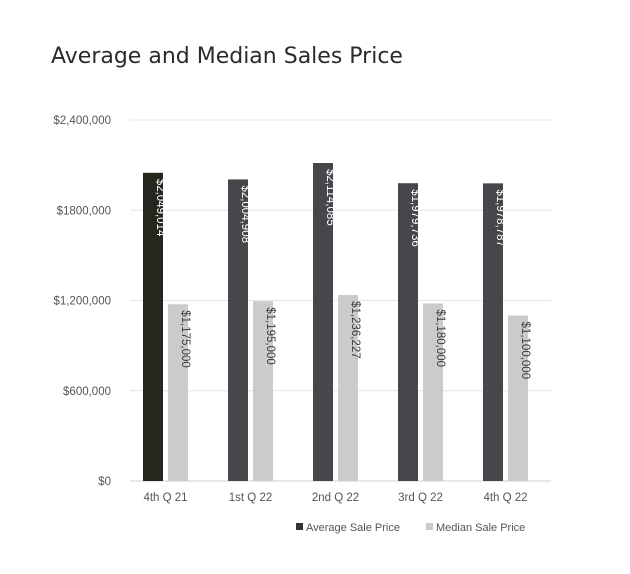 The width and height of the screenshot is (630, 574). I want to click on chart-title: Average and Median Sales Price, so click(227, 56).